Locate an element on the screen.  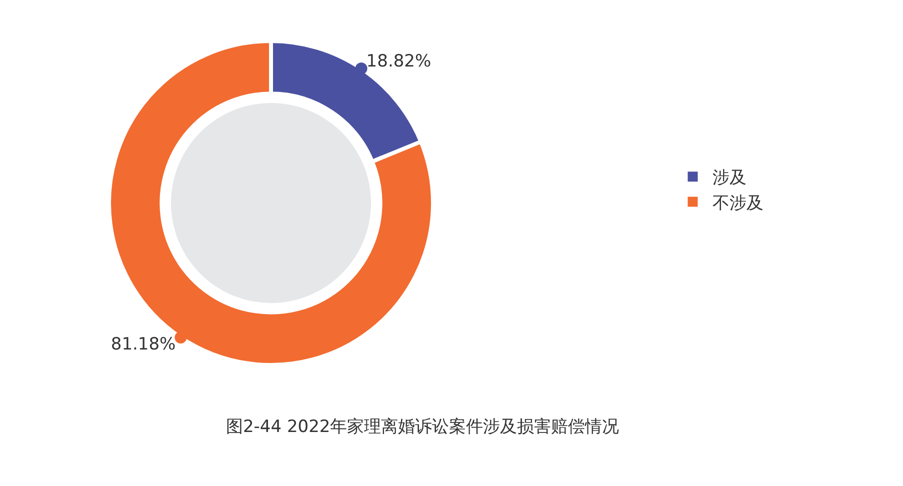
data-label: 81.18% is located at coordinates (143, 344).